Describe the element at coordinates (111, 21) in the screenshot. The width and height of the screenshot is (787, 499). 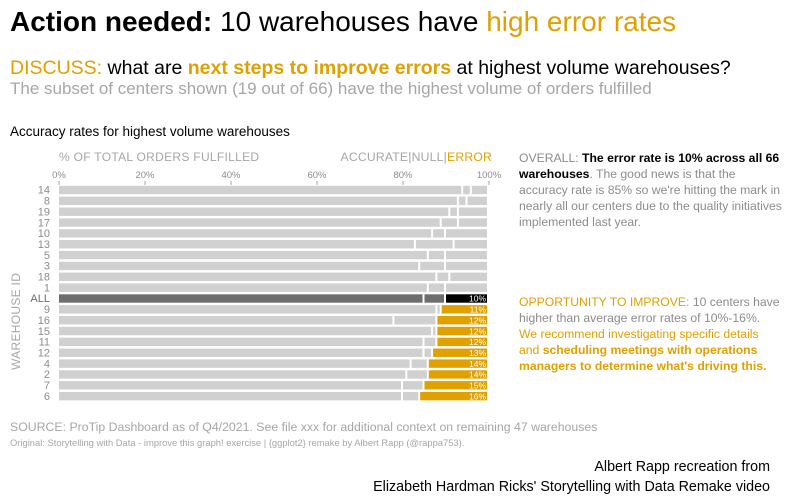
I see `title-bold: Action needed:` at that location.